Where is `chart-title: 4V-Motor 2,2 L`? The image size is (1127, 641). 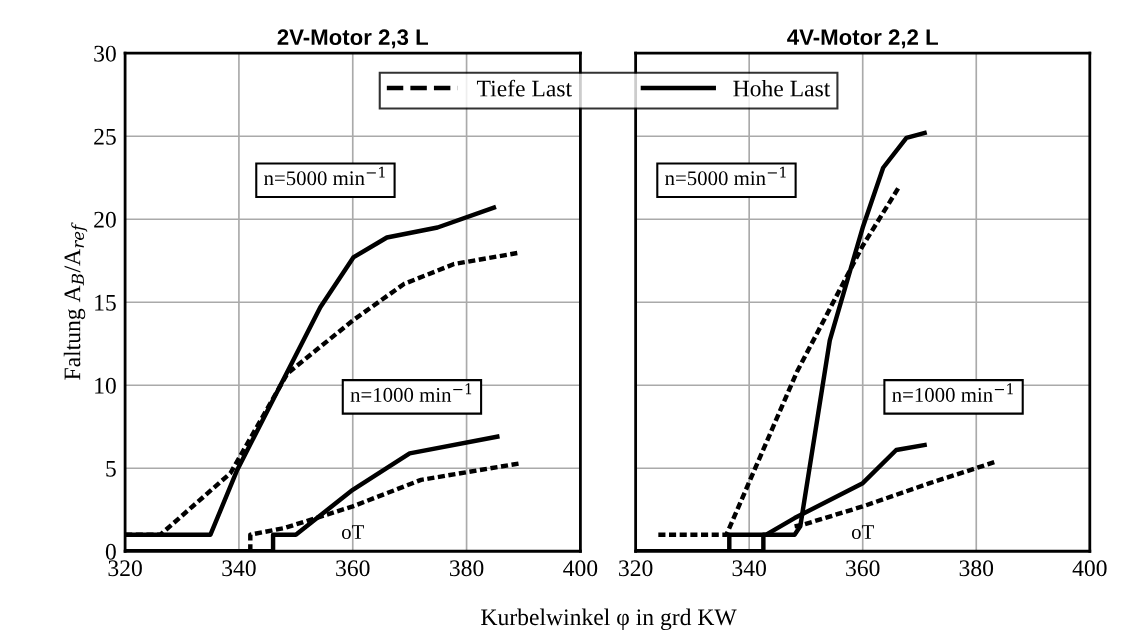
chart-title: 4V-Motor 2,2 L is located at coordinates (862, 39).